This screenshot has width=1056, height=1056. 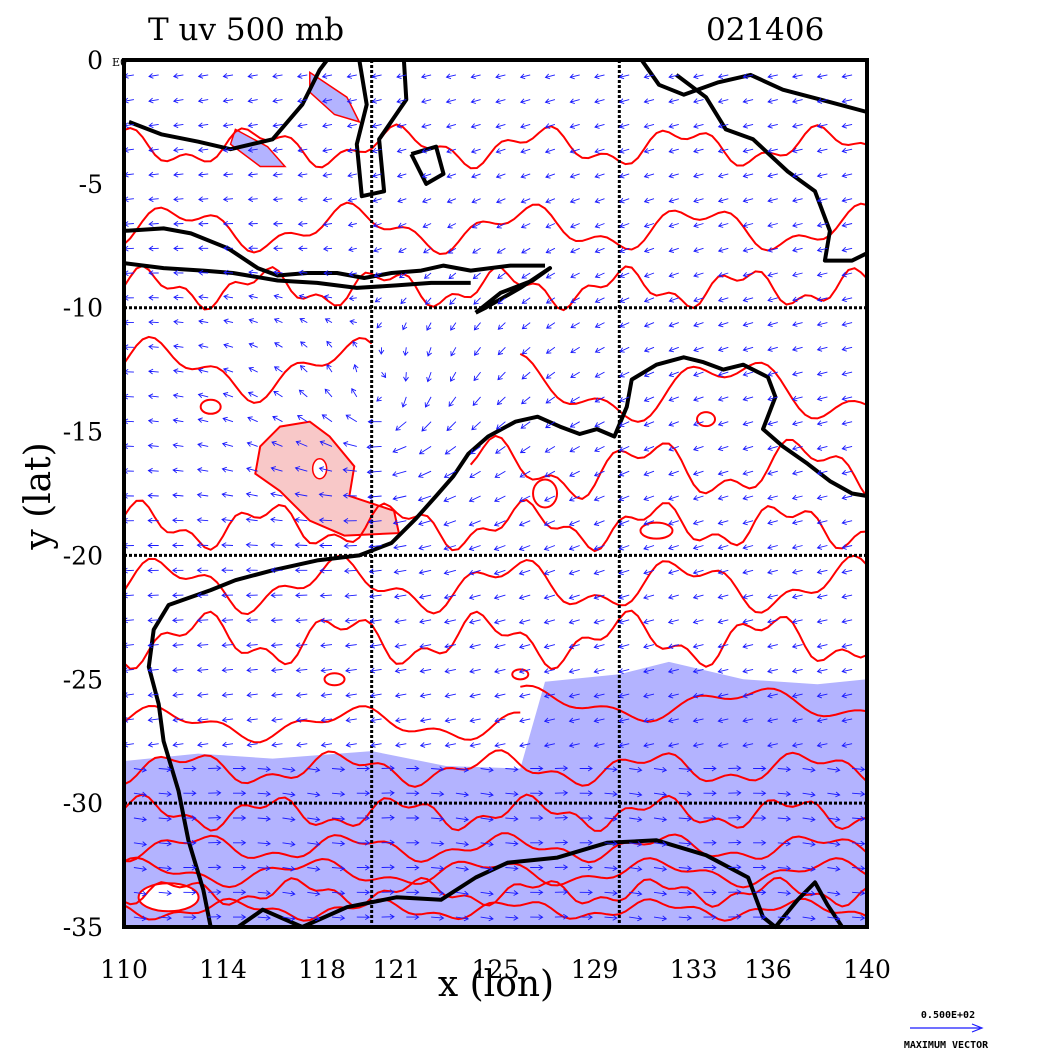 What do you see at coordinates (38, 496) in the screenshot?
I see `y-axis-label: y (lat)` at bounding box center [38, 496].